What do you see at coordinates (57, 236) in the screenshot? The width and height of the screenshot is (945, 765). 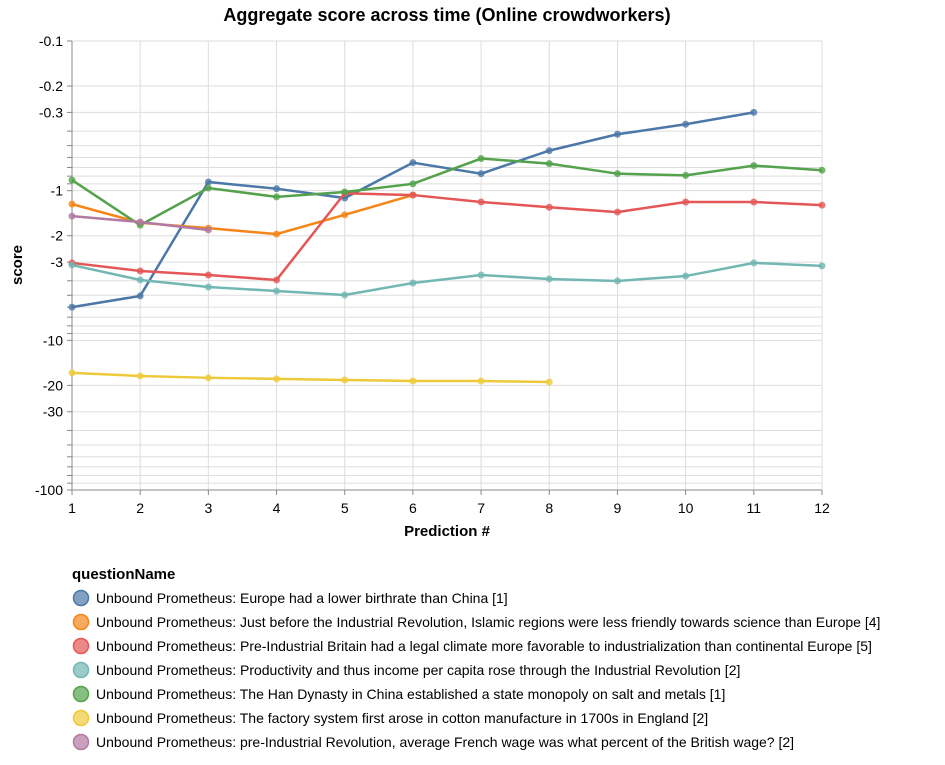 I see `y-tick-label: -2` at bounding box center [57, 236].